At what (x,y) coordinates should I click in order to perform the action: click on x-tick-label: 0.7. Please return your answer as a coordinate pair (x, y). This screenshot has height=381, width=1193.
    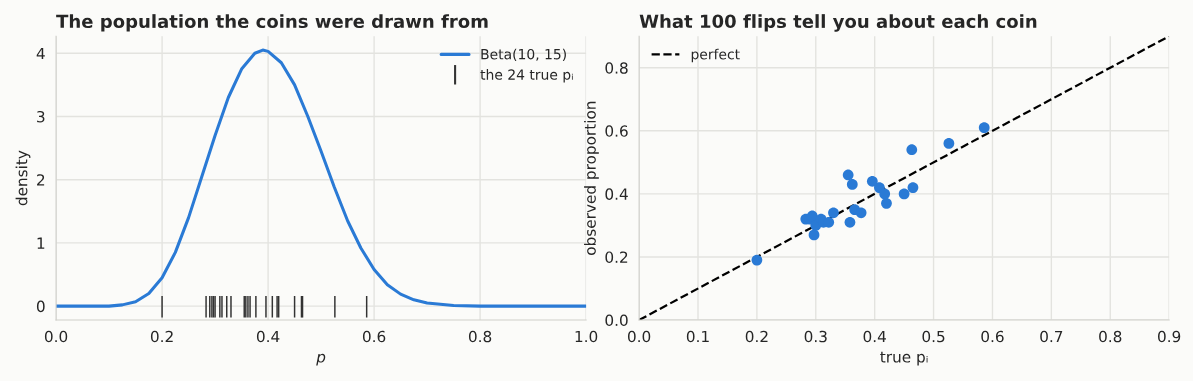
    Looking at the image, I should click on (1051, 336).